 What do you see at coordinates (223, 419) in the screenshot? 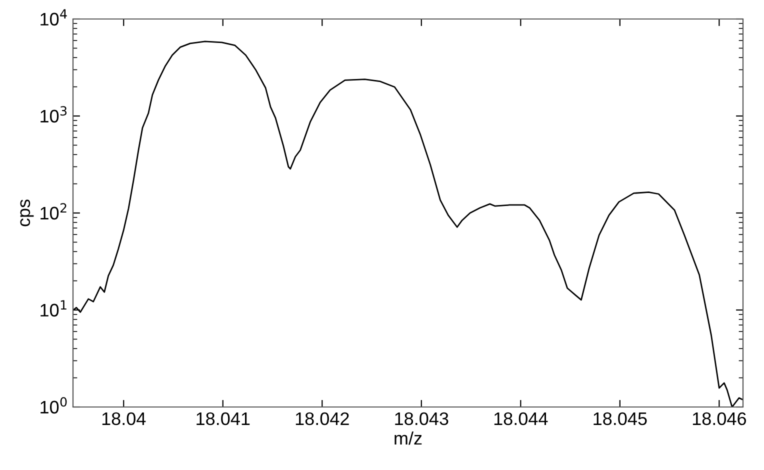
I see `x-tick-label: 18.041` at bounding box center [223, 419].